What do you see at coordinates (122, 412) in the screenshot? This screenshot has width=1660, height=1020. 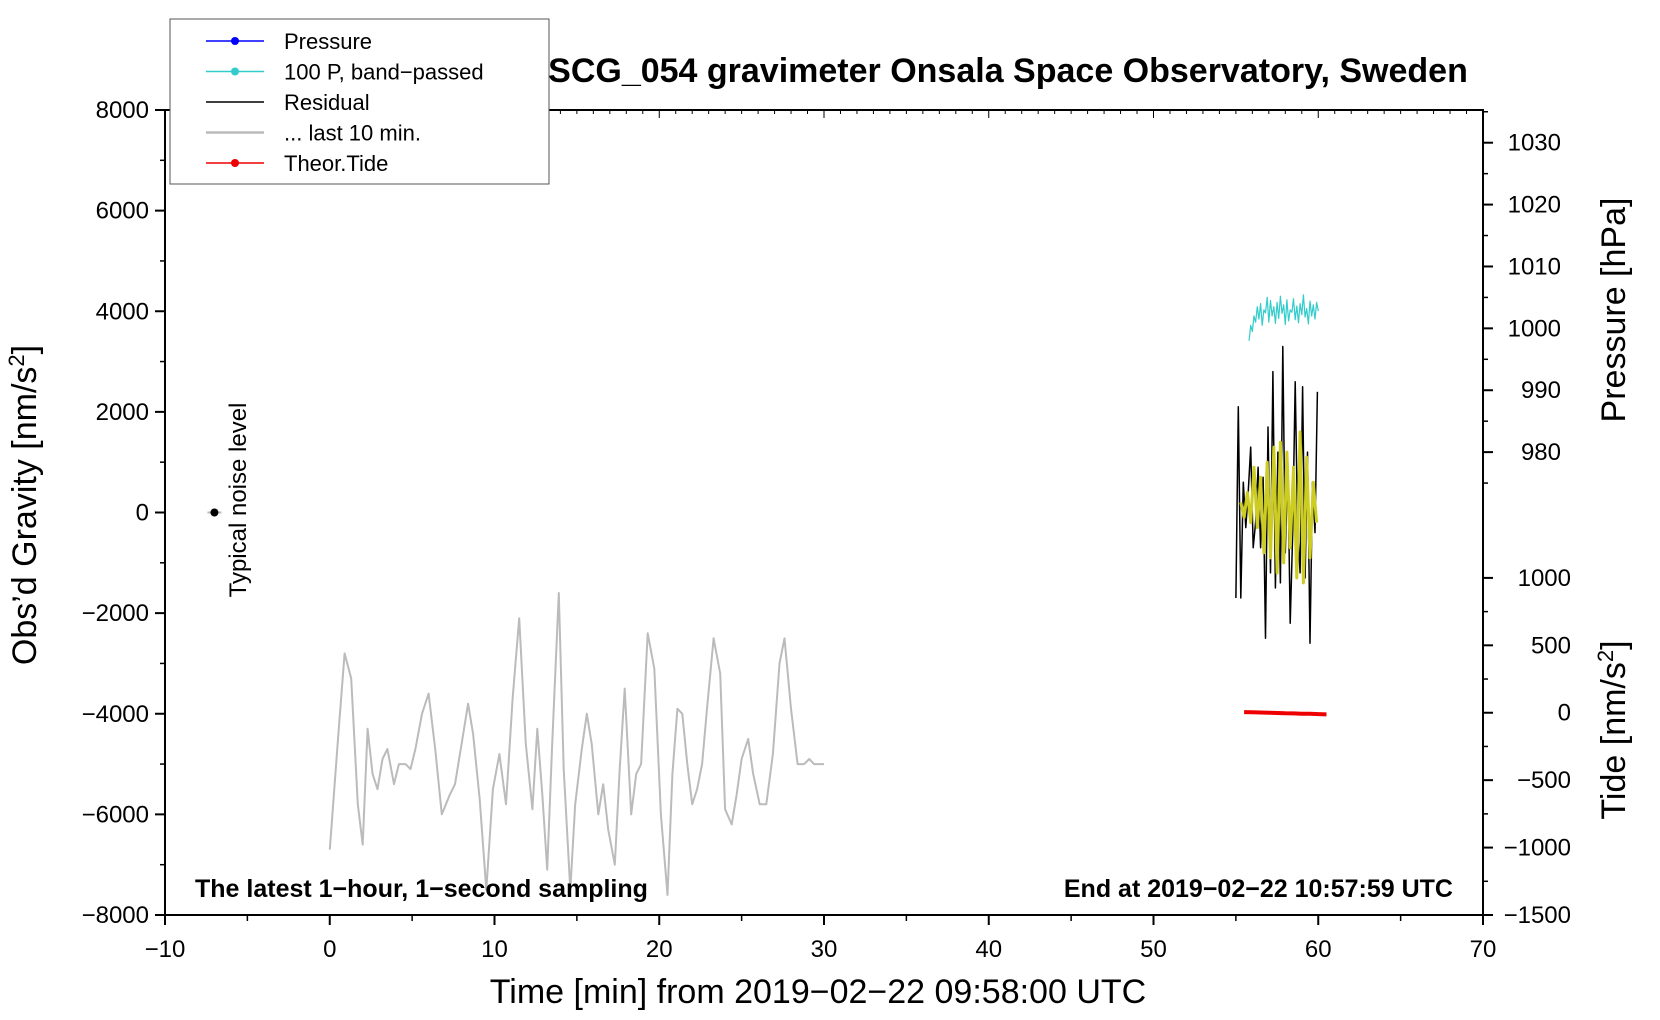 I see `y-tick-label: 2000` at bounding box center [122, 412].